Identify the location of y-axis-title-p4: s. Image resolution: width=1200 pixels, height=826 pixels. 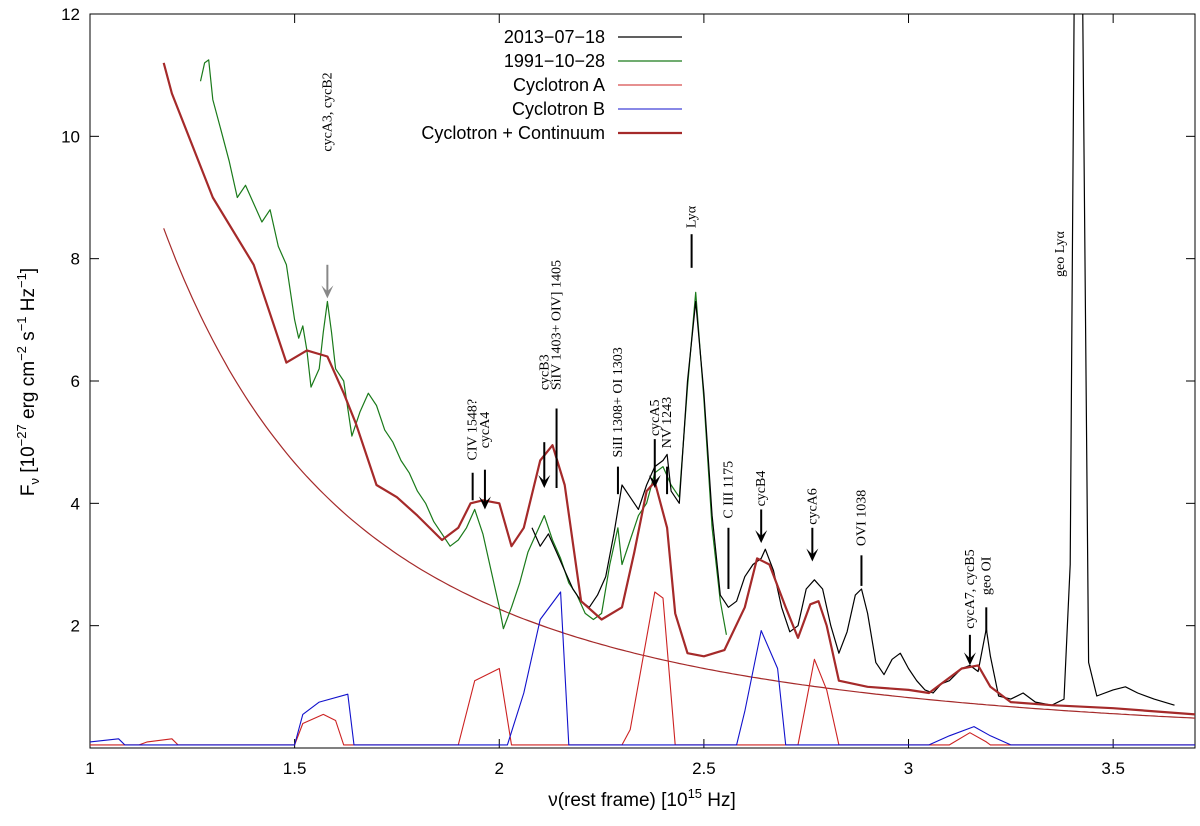
(28, 338).